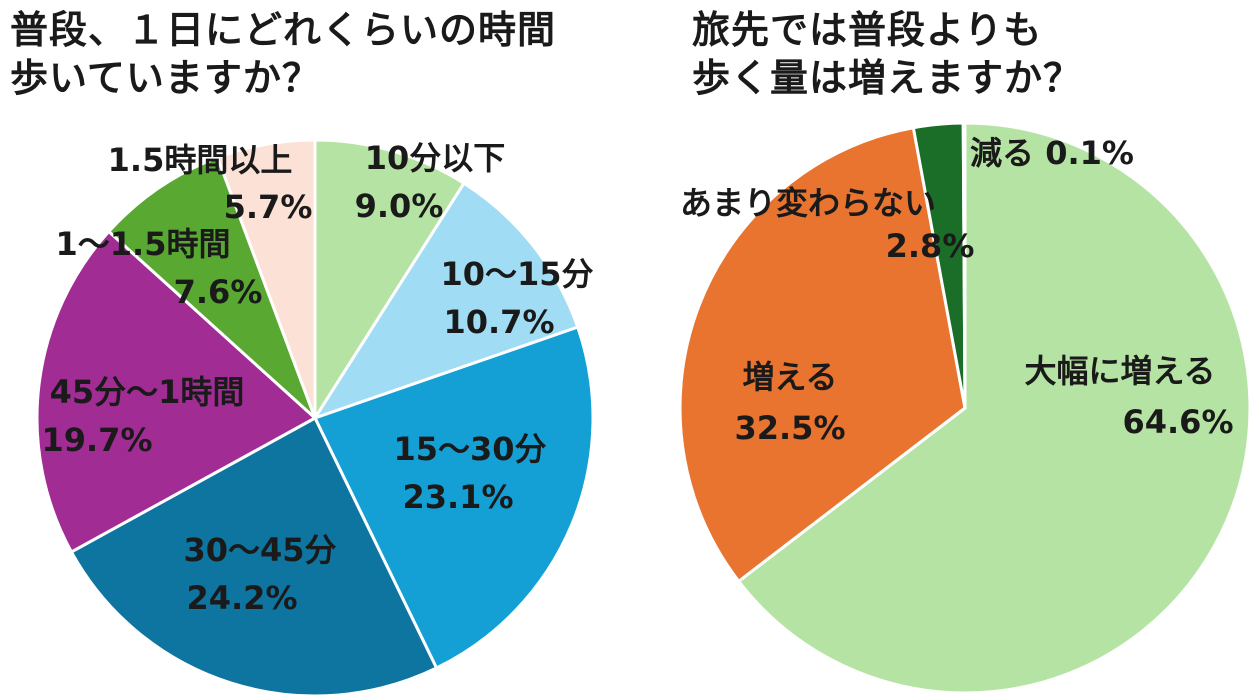 This screenshot has width=1254, height=699. I want to click on slice-label-walking-time-5: 45分〜1時間, so click(147, 392).